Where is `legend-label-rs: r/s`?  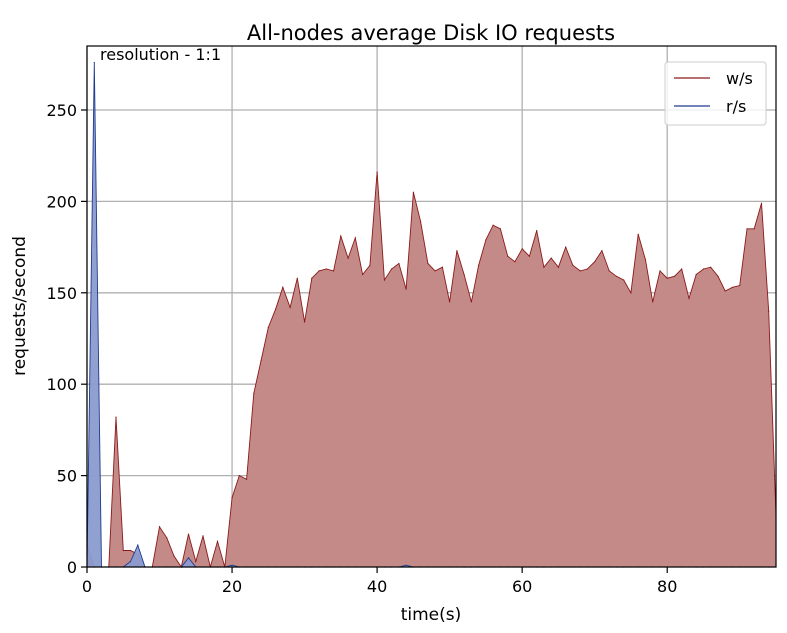
legend-label-rs: r/s is located at coordinates (736, 106).